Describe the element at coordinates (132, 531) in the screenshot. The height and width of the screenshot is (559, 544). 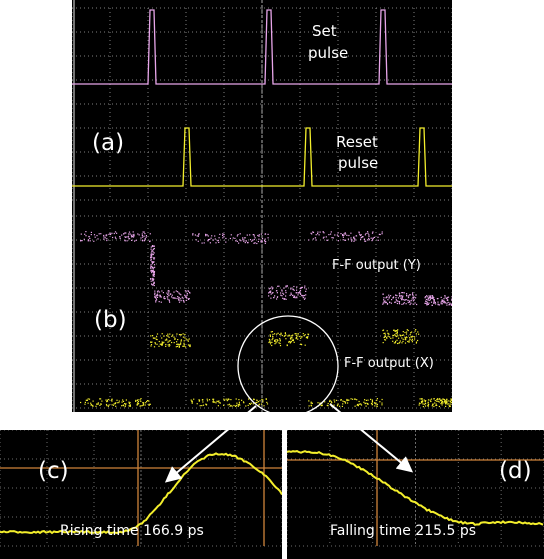
I see `rising-time-caption: Rising time 166.9 ps` at that location.